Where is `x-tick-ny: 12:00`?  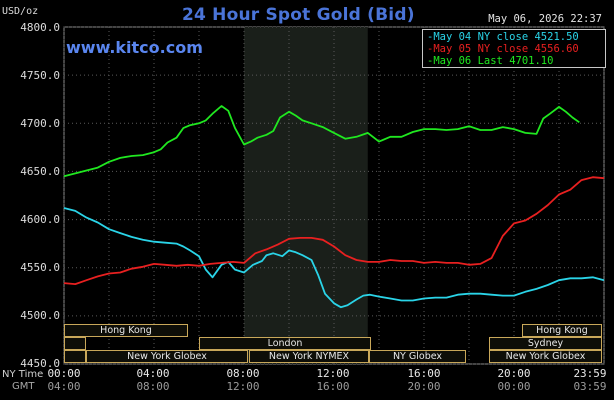 x-tick-ny: 12:00 is located at coordinates (333, 373).